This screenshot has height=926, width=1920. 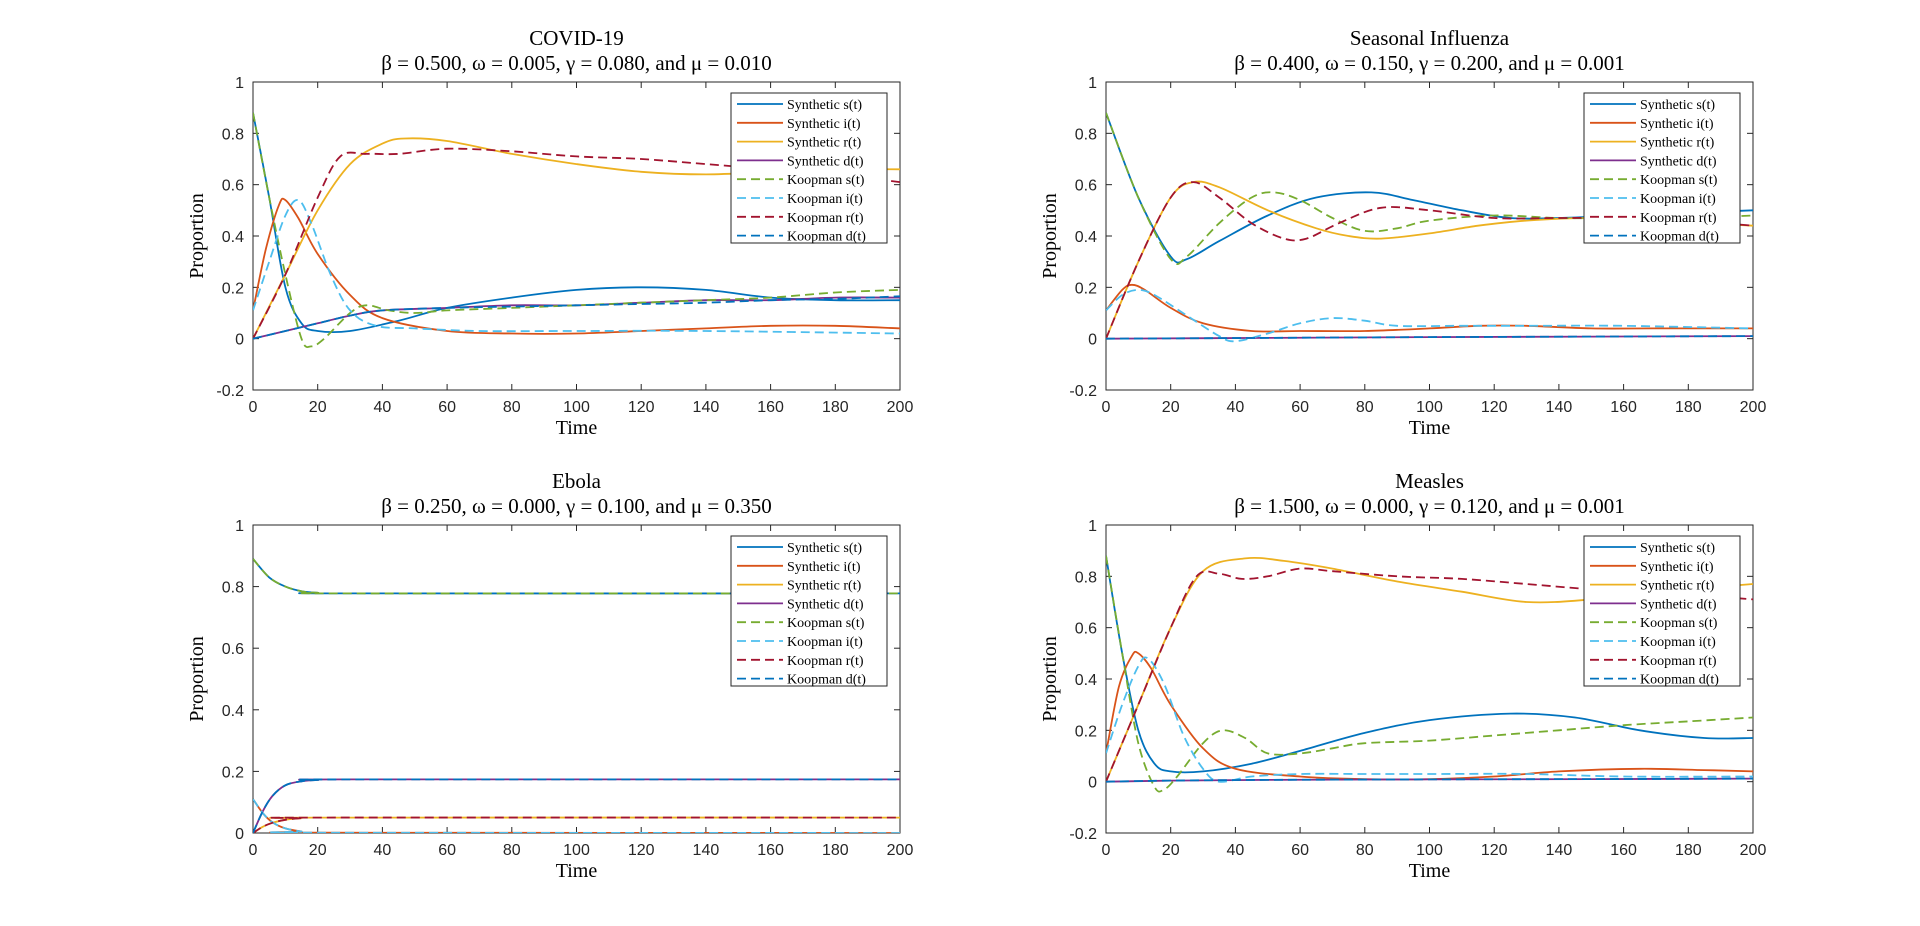 I want to click on series-line-synthetic-i-t, so click(x=1429, y=308).